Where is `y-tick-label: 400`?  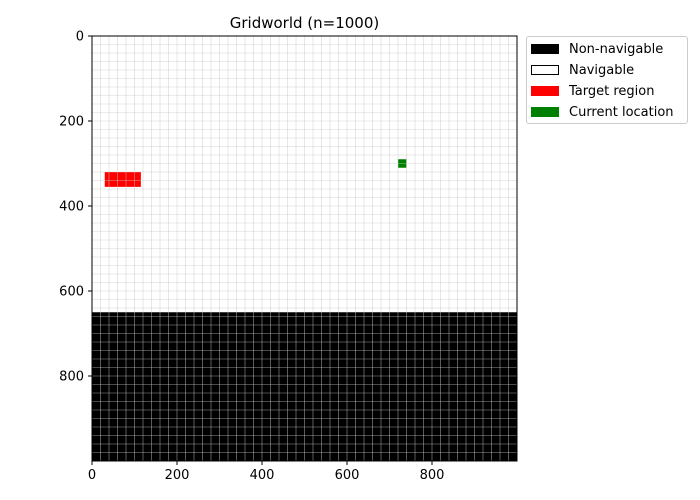 y-tick-label: 400 is located at coordinates (71, 207).